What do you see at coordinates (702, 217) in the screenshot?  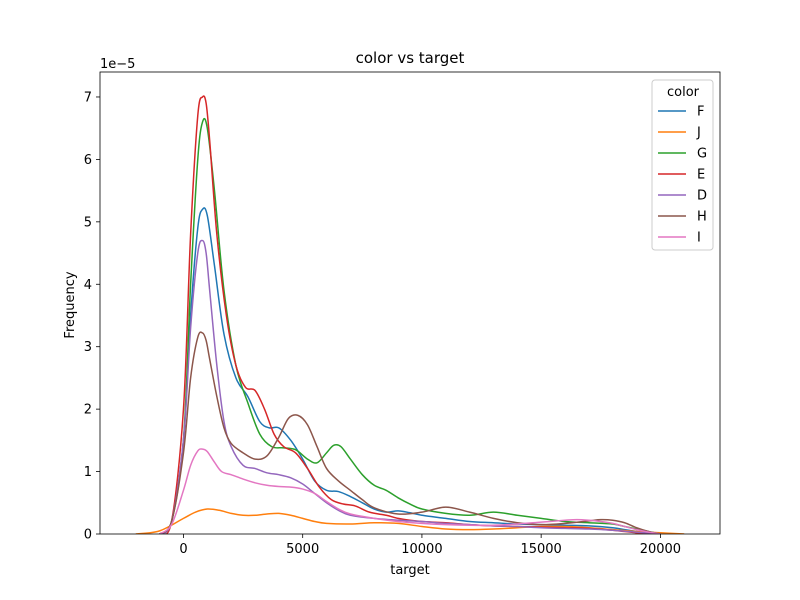 I see `legend-label-H: H` at bounding box center [702, 217].